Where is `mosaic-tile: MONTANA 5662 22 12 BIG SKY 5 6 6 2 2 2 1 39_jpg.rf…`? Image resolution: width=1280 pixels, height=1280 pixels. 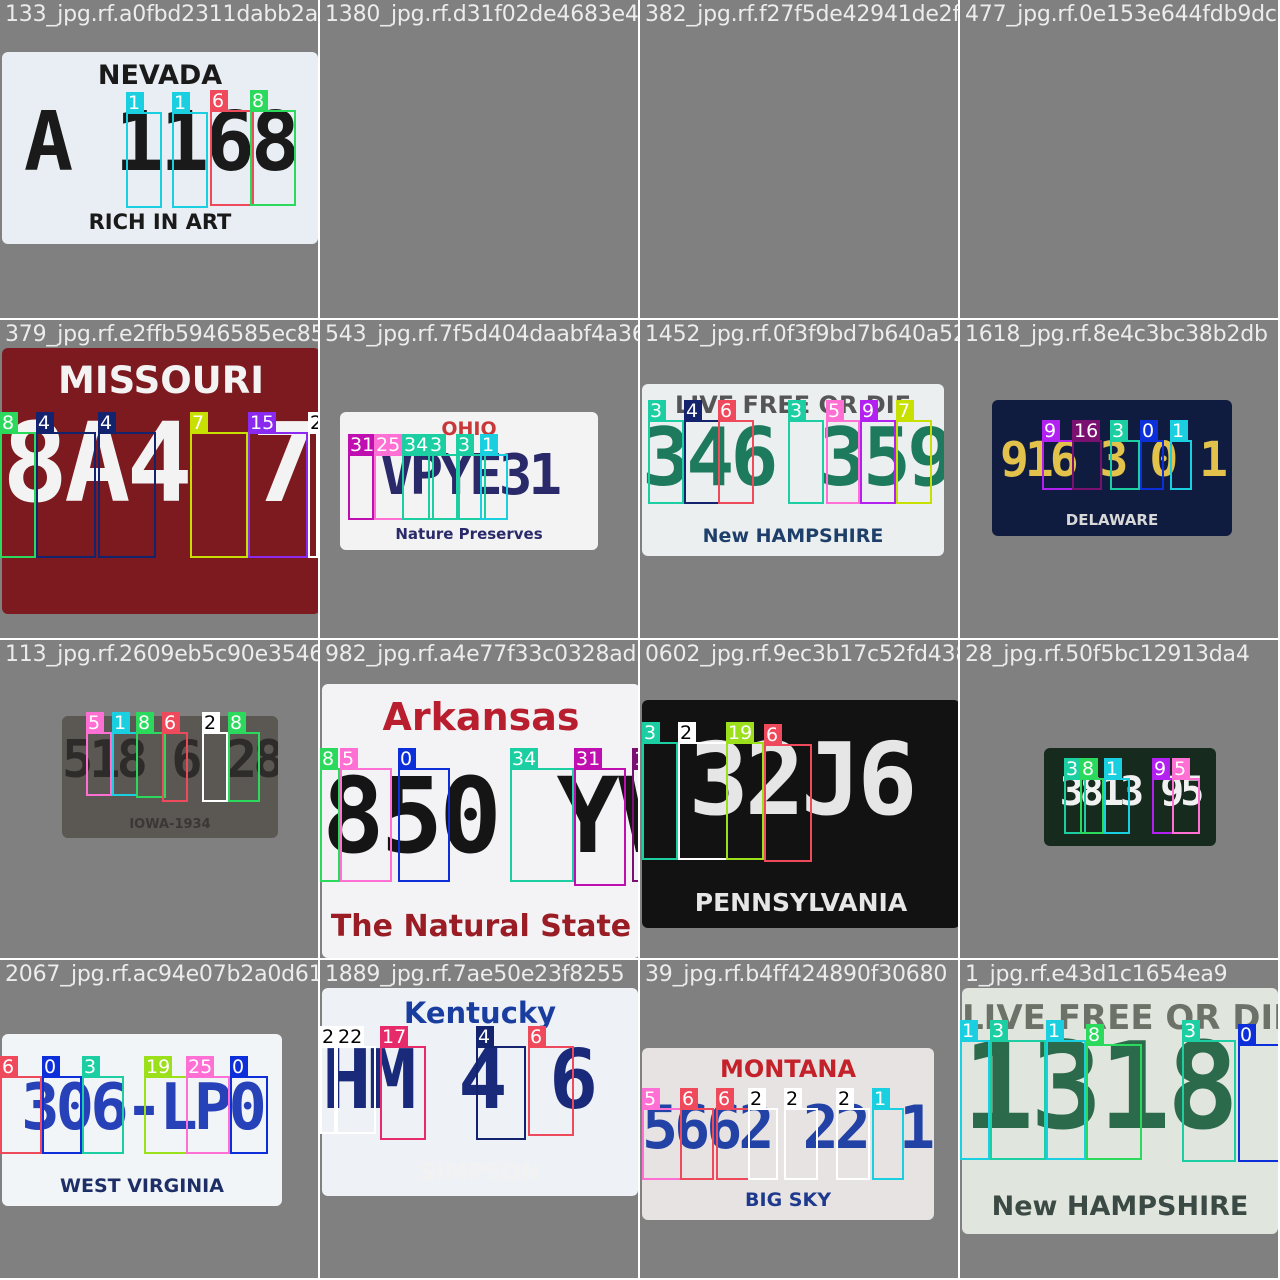
mosaic-tile: MONTANA 5662 22 12 BIG SKY 5 6 6 2 2 2 1 39_jpg.rf… is located at coordinates (799, 1119).